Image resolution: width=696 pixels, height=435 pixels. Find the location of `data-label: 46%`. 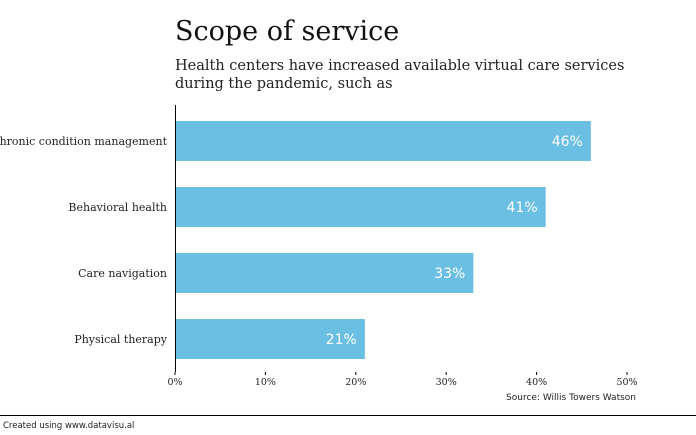

data-label: 46% is located at coordinates (567, 142).